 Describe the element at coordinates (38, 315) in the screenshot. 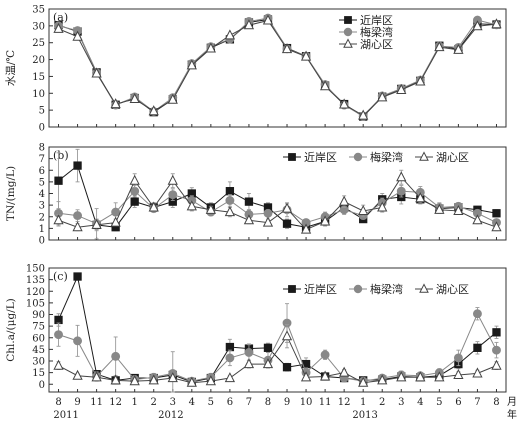

I see `y-tick-label: 90` at that location.